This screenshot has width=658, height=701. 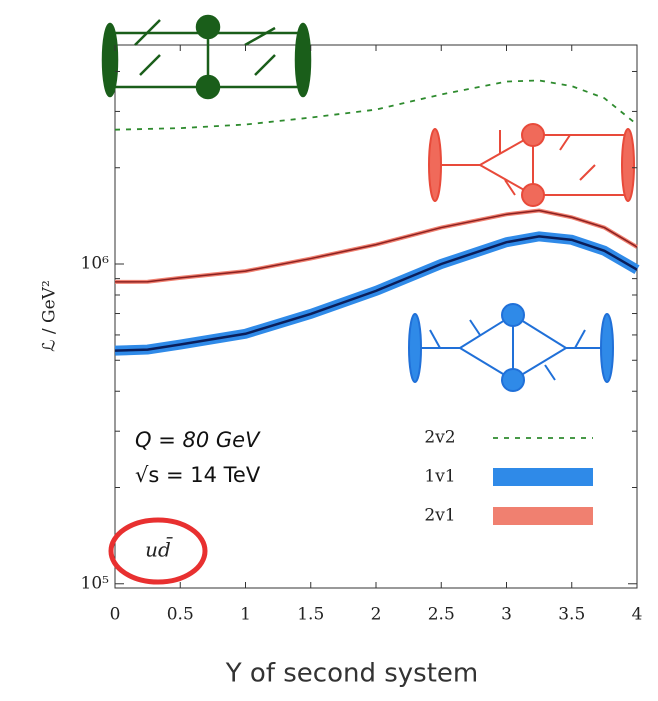 What do you see at coordinates (637, 615) in the screenshot?
I see `x-tick-label: 4` at bounding box center [637, 615].